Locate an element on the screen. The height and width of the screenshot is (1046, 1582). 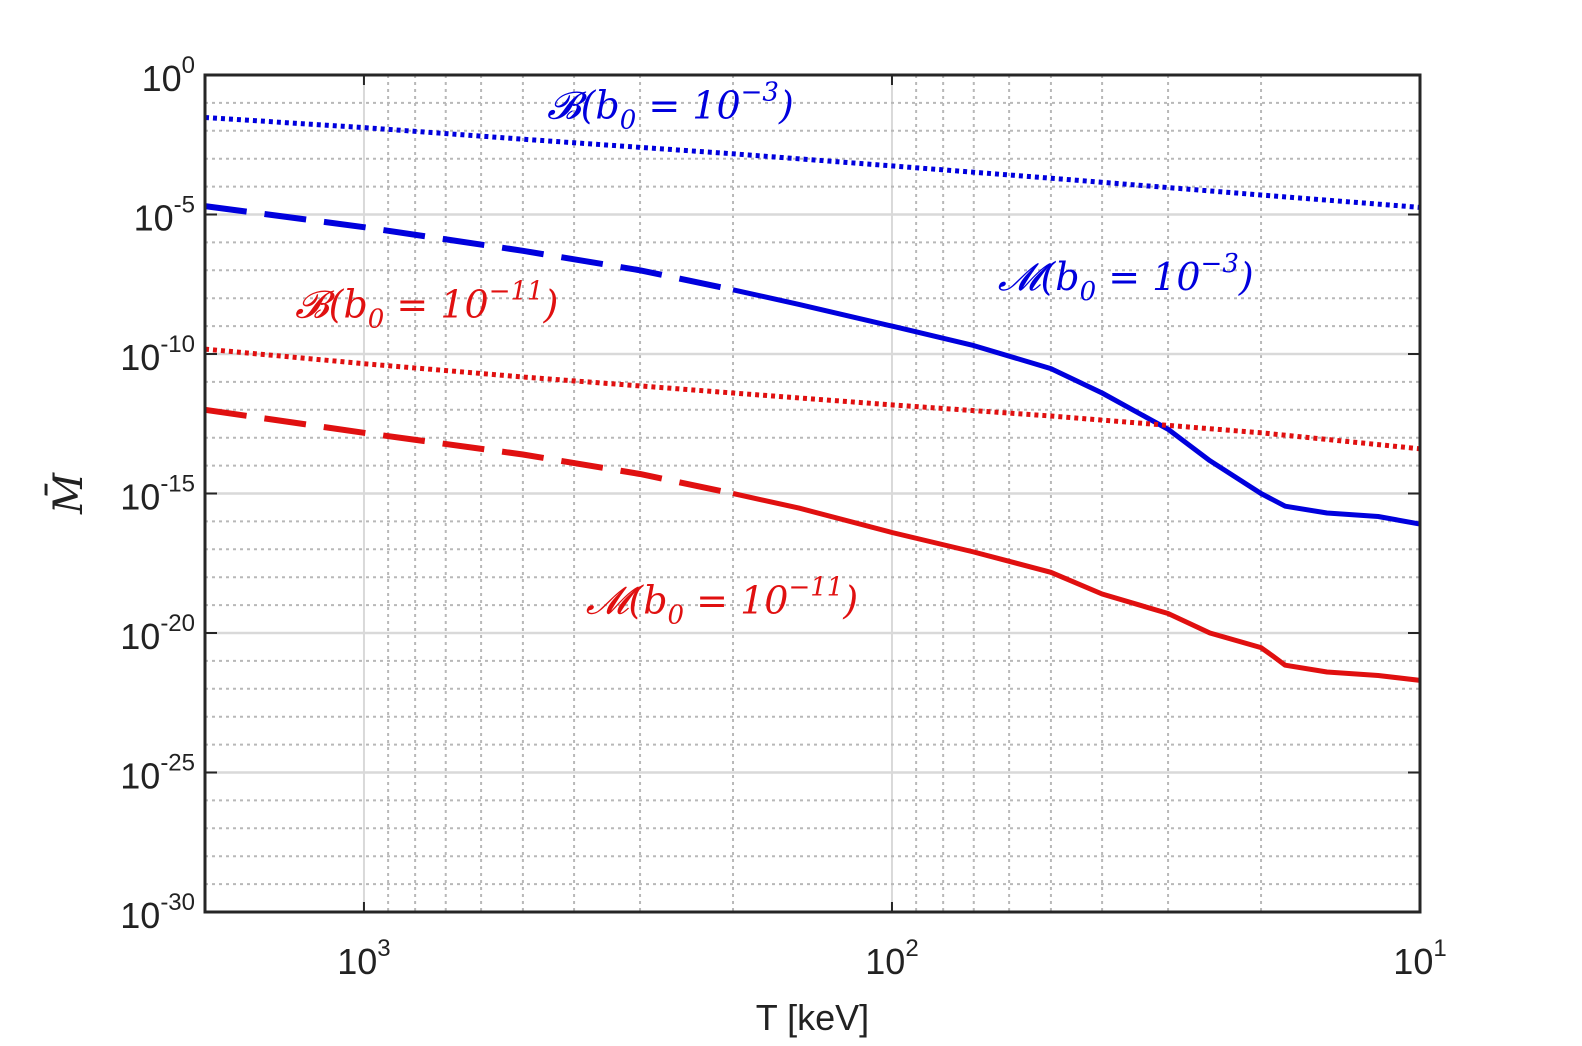
series-4-dashed-line is located at coordinates (469, 451).